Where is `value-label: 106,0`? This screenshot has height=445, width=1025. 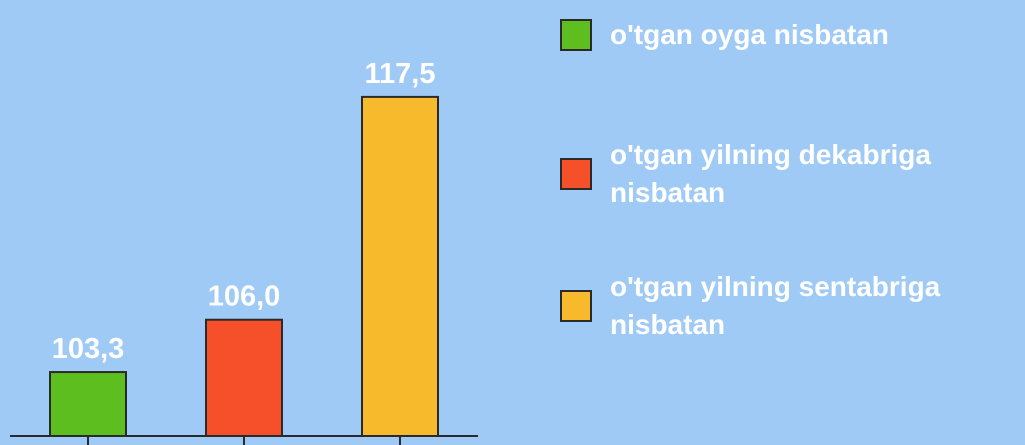
value-label: 106,0 is located at coordinates (244, 297).